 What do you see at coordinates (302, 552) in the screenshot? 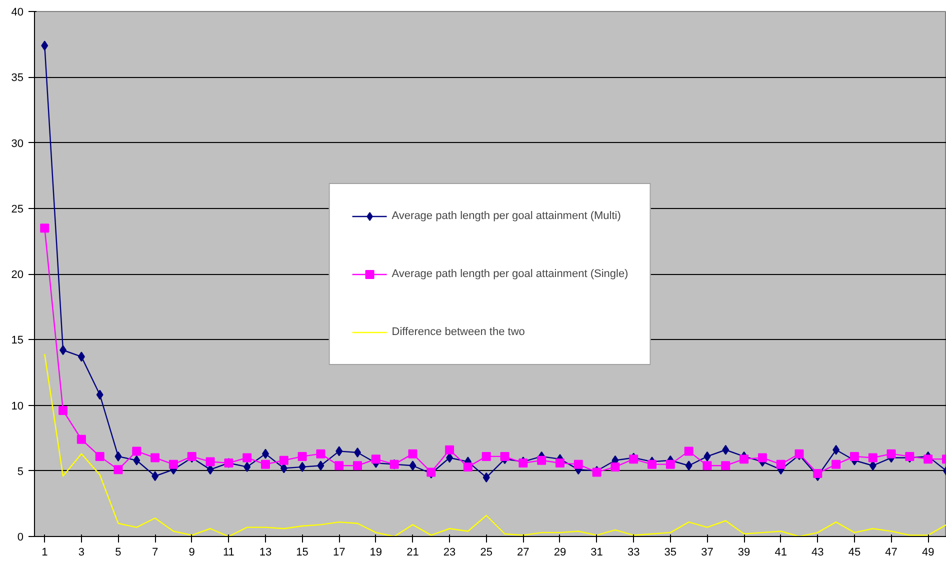
I see `x-tick-label: 15` at bounding box center [302, 552].